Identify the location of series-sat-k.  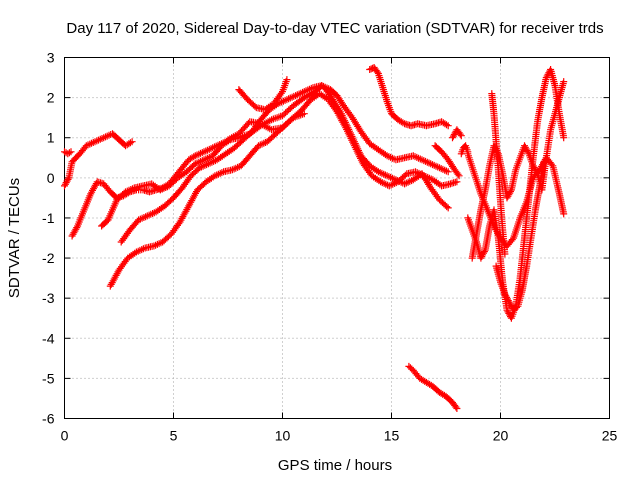
(457, 134).